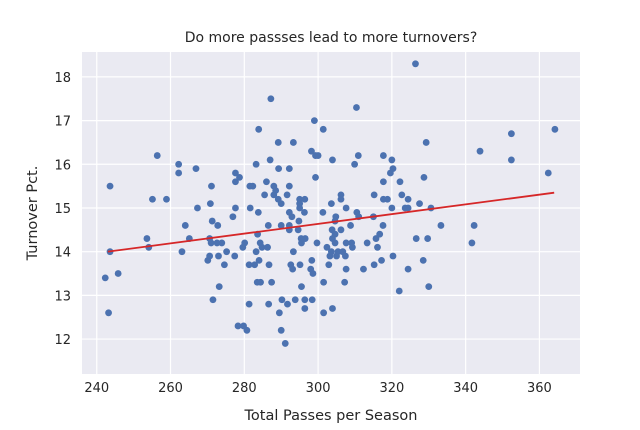 The width and height of the screenshot is (640, 430). What do you see at coordinates (62, 122) in the screenshot?
I see `y-tick-label: 17` at bounding box center [62, 122].